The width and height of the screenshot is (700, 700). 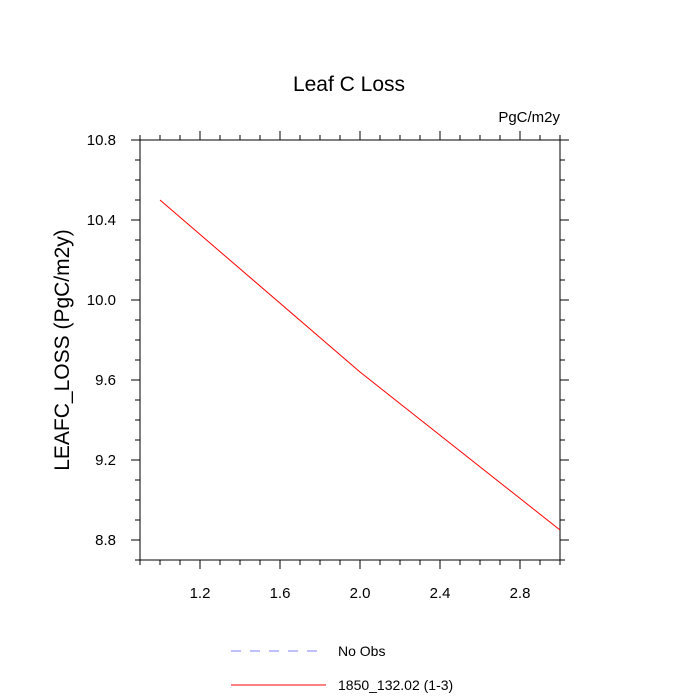 What do you see at coordinates (200, 593) in the screenshot?
I see `x-tick-label: 1.2` at bounding box center [200, 593].